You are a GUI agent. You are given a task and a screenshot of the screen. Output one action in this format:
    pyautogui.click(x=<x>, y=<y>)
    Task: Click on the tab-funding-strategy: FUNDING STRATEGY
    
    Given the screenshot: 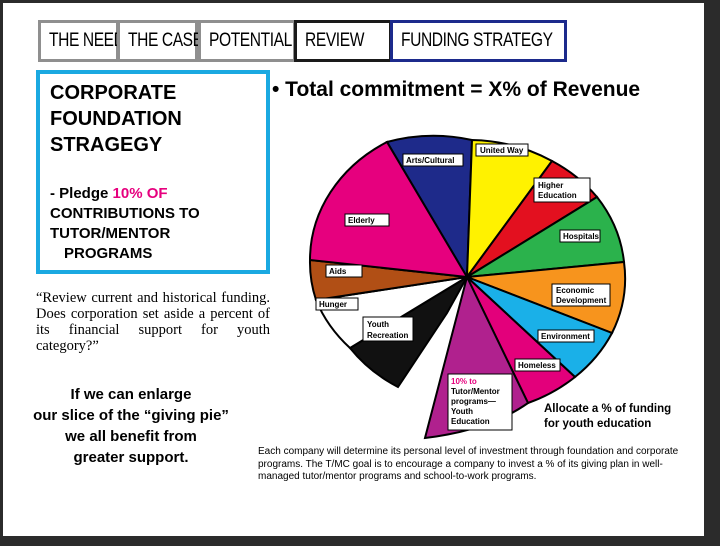 What is the action you would take?
    pyautogui.click(x=478, y=41)
    